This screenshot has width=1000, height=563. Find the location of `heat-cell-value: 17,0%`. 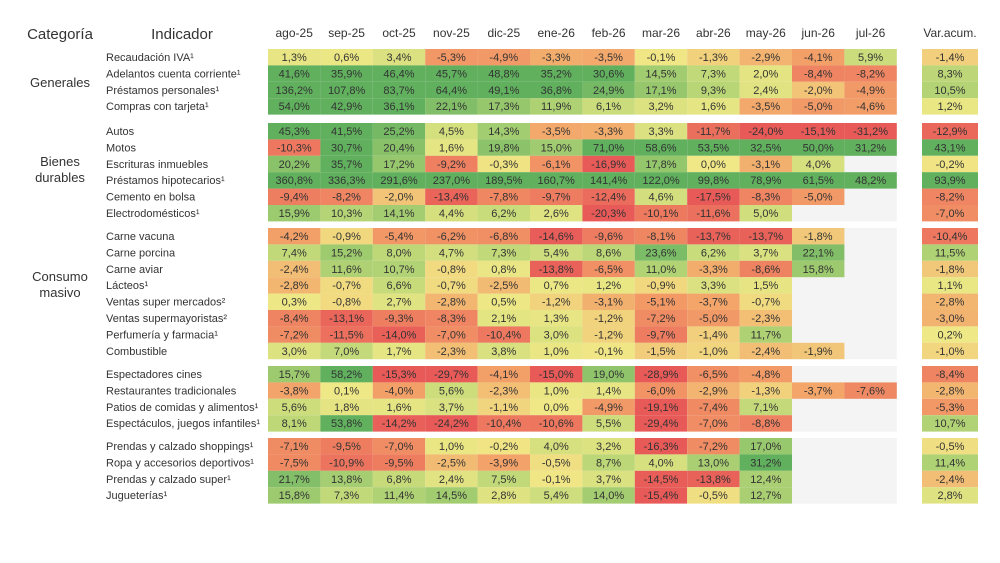

heat-cell-value: 17,0% is located at coordinates (765, 447).